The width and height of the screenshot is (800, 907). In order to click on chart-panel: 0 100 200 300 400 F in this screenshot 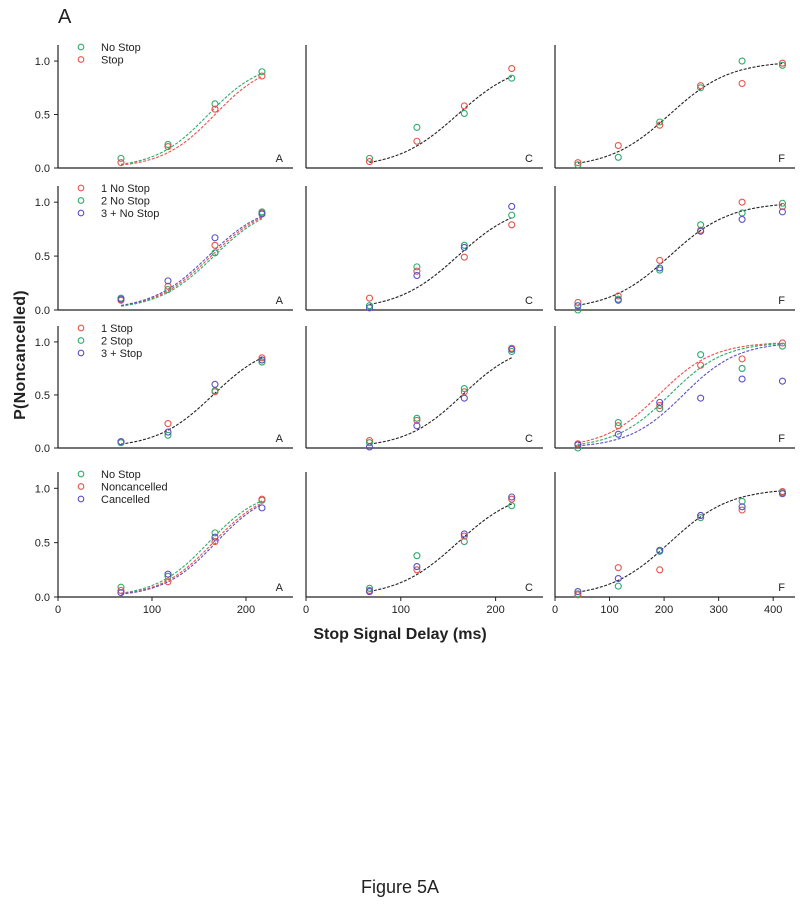, I will do `click(673, 544)`.